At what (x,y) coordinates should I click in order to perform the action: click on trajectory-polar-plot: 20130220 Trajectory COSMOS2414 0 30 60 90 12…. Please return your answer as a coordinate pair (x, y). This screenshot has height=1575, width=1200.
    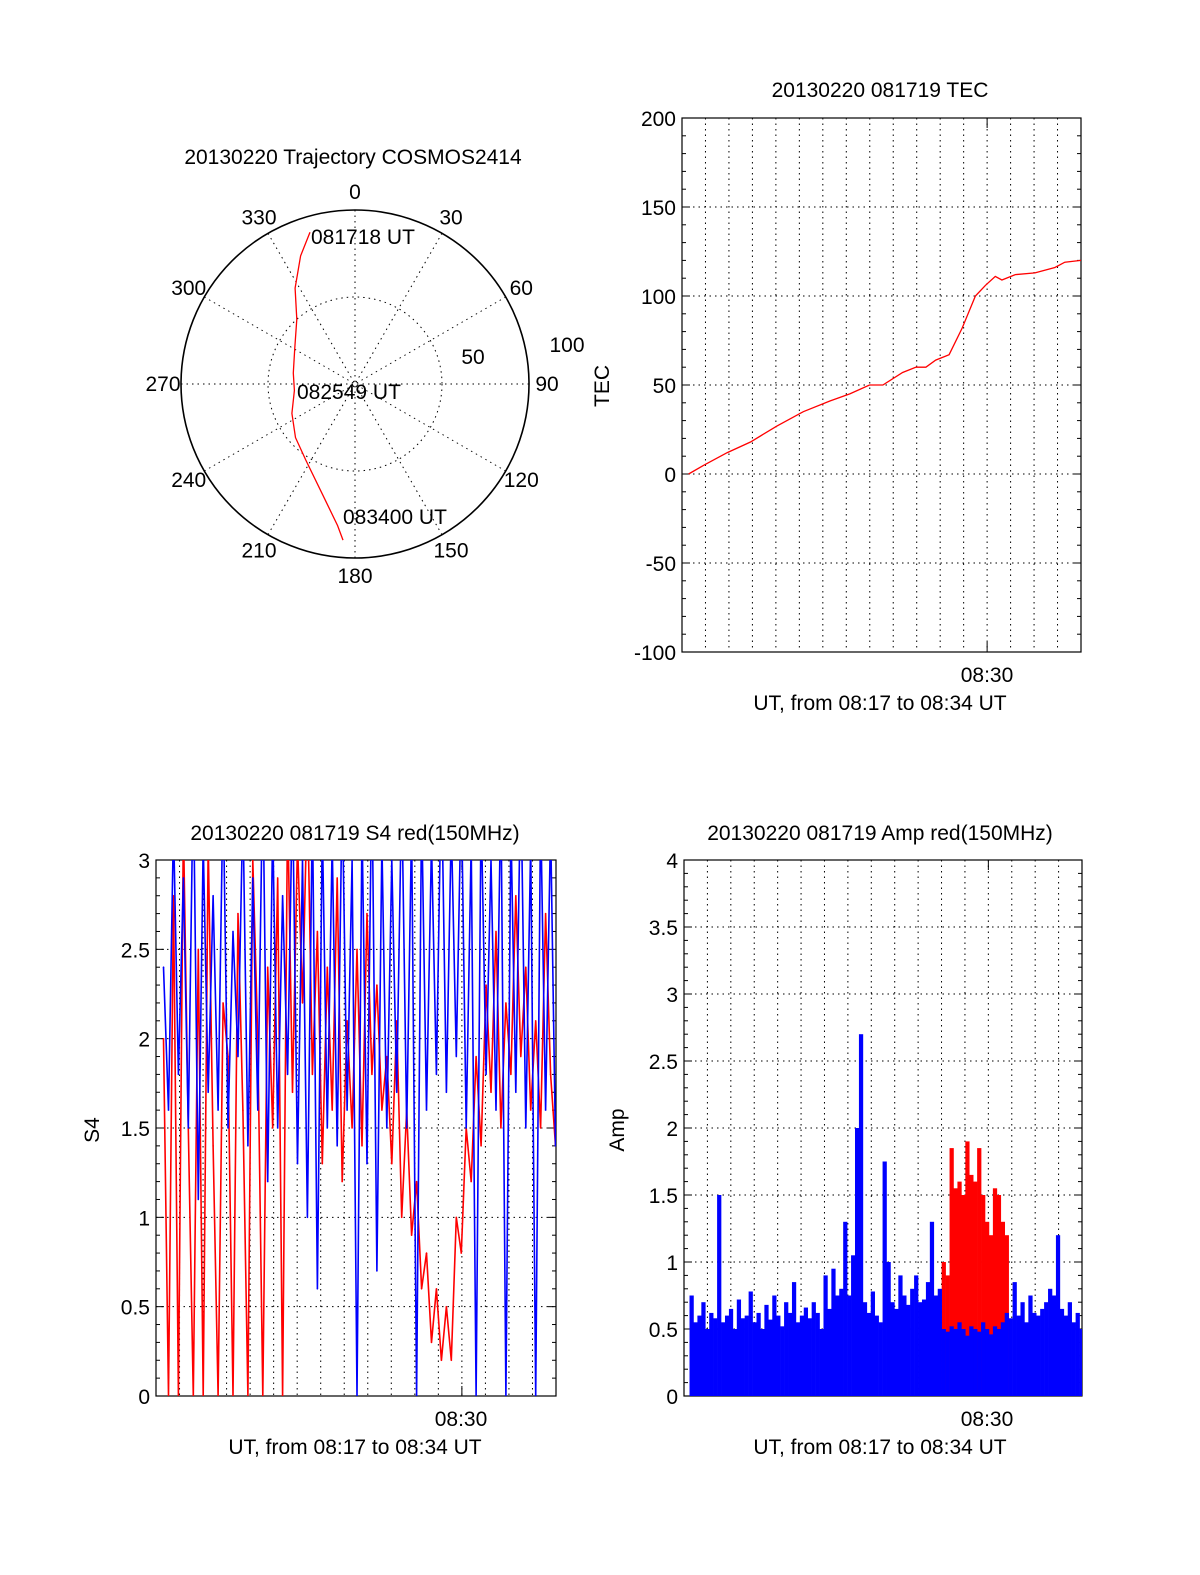
    Looking at the image, I should click on (364, 367).